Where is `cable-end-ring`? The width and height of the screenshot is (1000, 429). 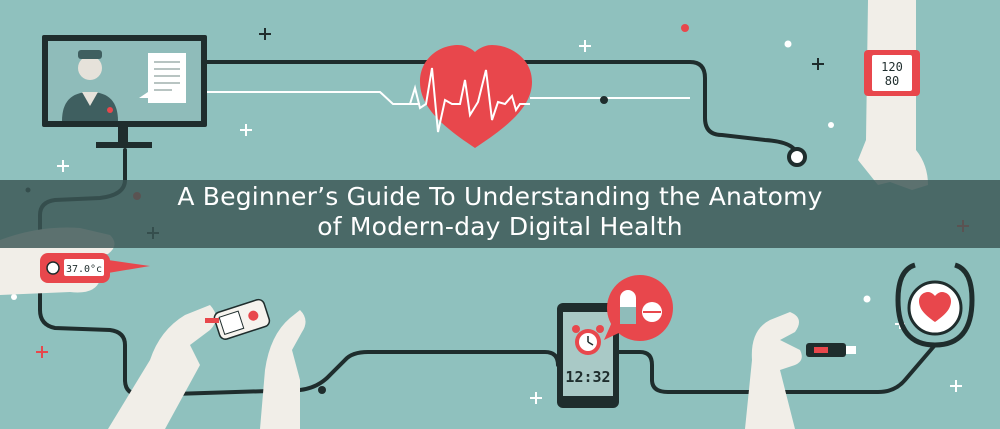
cable-end-ring is located at coordinates (797, 157).